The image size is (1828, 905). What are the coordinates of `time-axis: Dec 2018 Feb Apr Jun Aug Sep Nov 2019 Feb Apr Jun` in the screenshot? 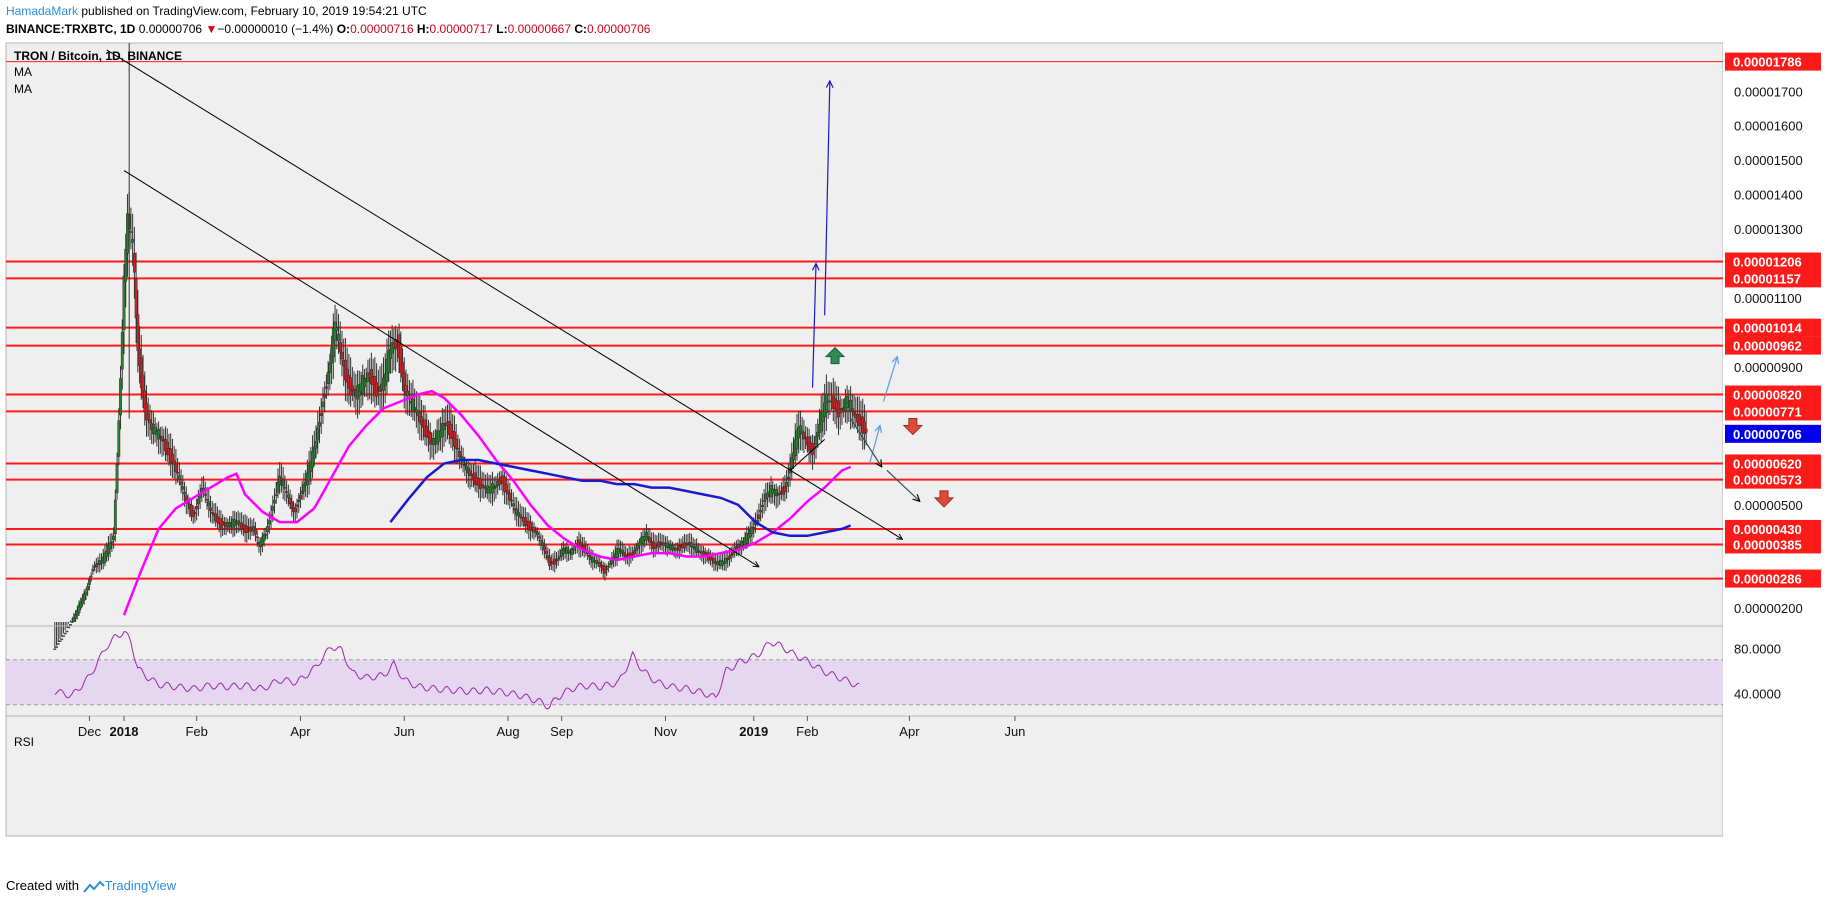 It's located at (864, 727).